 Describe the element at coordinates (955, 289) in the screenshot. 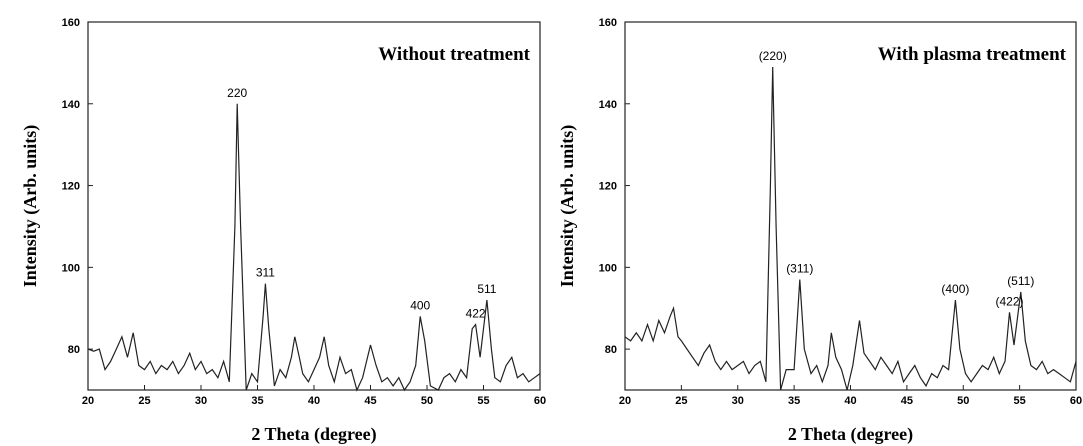

I see `peak-label: (400)` at that location.